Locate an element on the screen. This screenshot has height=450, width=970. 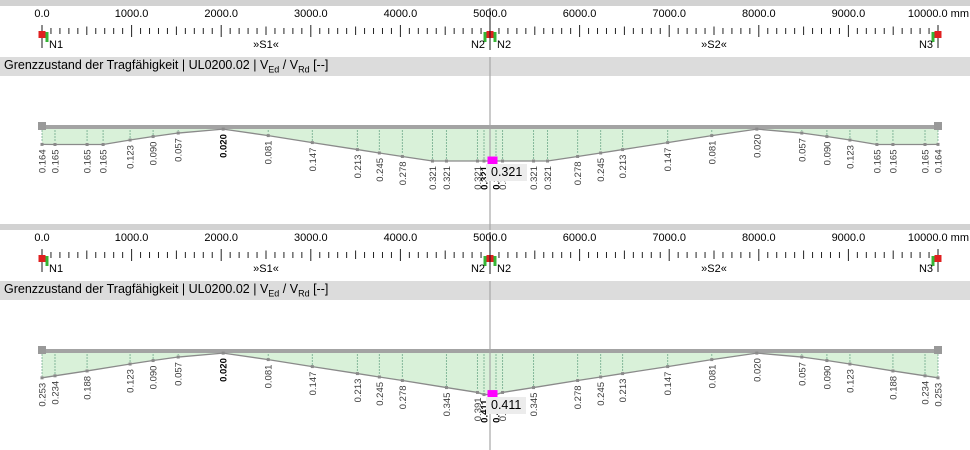
value-label: 0.164 is located at coordinates (43, 161).